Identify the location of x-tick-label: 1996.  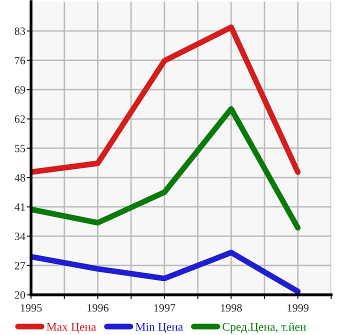
(98, 308).